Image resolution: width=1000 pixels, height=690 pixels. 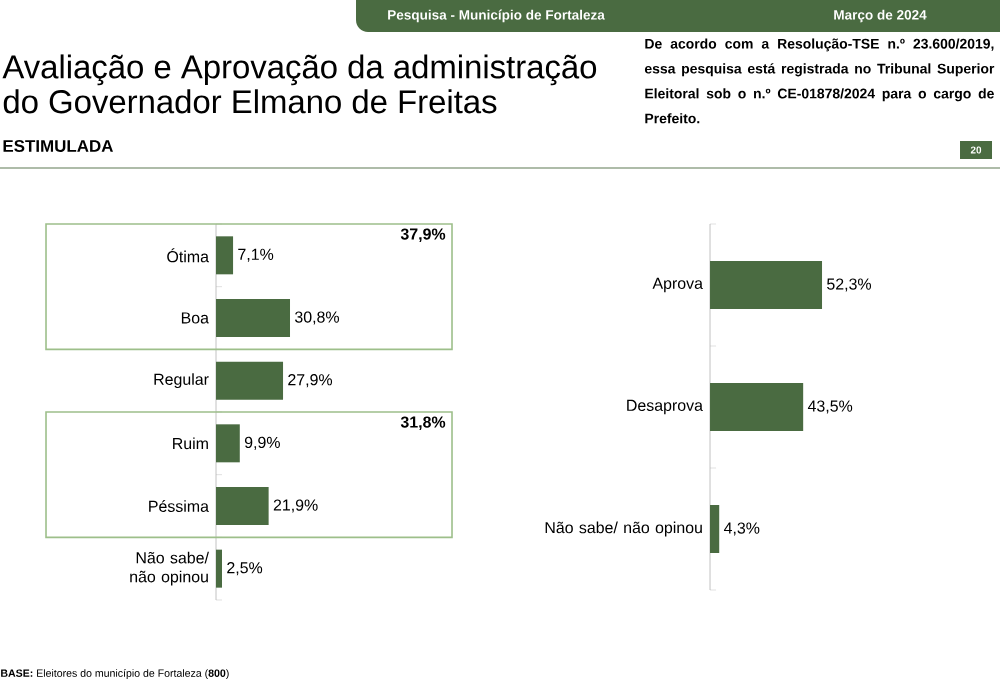 What do you see at coordinates (299, 84) in the screenshot?
I see `chart-title: Avaliação e Aprovação da administração do Governador Elmano de Freitas` at bounding box center [299, 84].